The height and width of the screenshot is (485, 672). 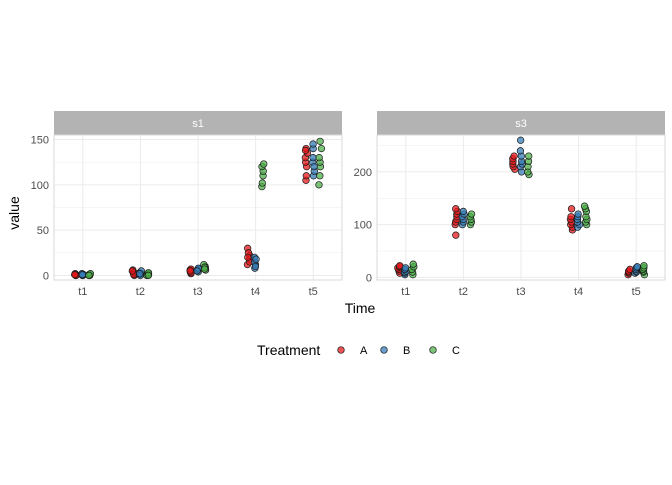 What do you see at coordinates (363, 173) in the screenshot?
I see `y-tick-label: 200` at bounding box center [363, 173].